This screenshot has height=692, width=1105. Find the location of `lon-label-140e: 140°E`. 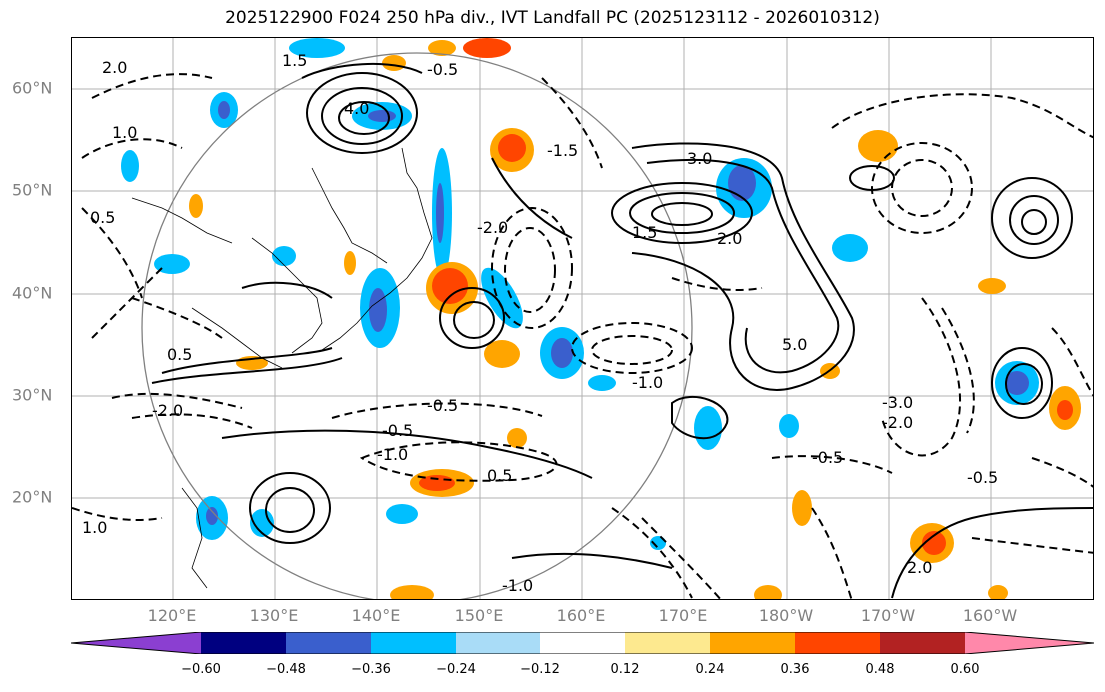

lon-label-140e: 140°E is located at coordinates (376, 615).